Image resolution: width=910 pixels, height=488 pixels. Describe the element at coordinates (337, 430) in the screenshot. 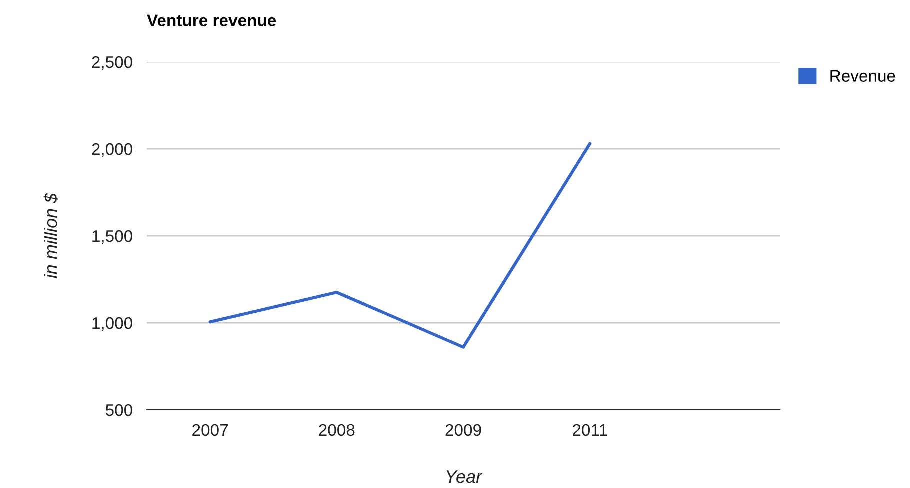

I see `x-tick-label: 2008` at that location.